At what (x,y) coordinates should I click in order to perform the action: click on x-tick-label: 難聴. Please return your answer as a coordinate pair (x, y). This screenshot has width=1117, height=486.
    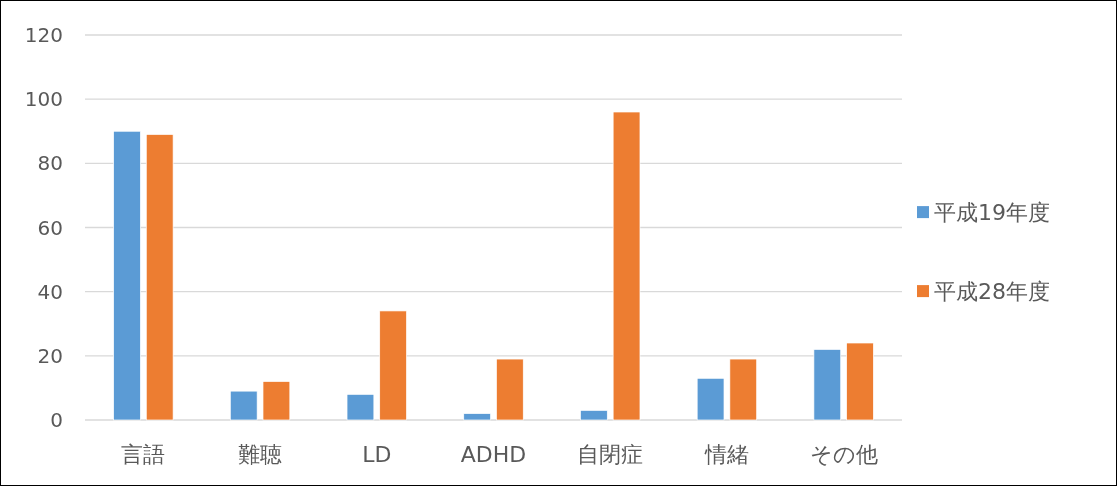
    Looking at the image, I should click on (260, 454).